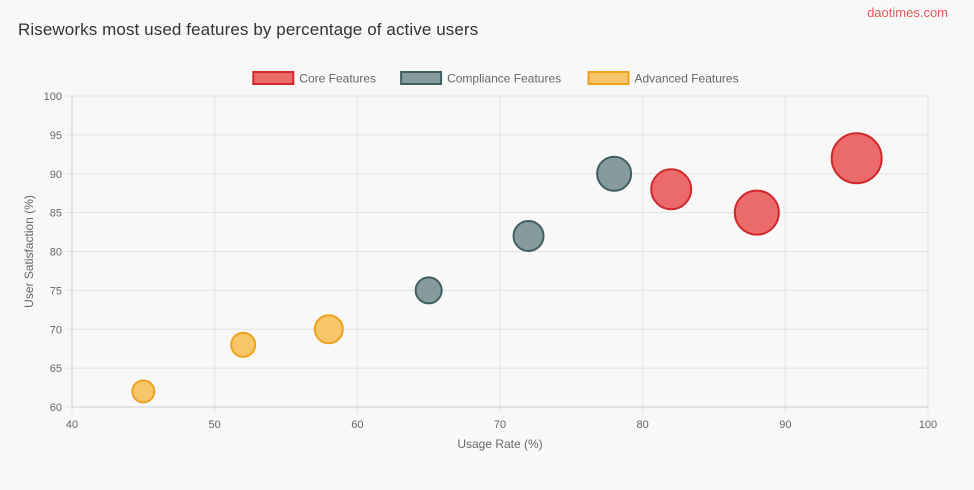 The height and width of the screenshot is (490, 974). What do you see at coordinates (928, 425) in the screenshot?
I see `x-tick-label: 100` at bounding box center [928, 425].